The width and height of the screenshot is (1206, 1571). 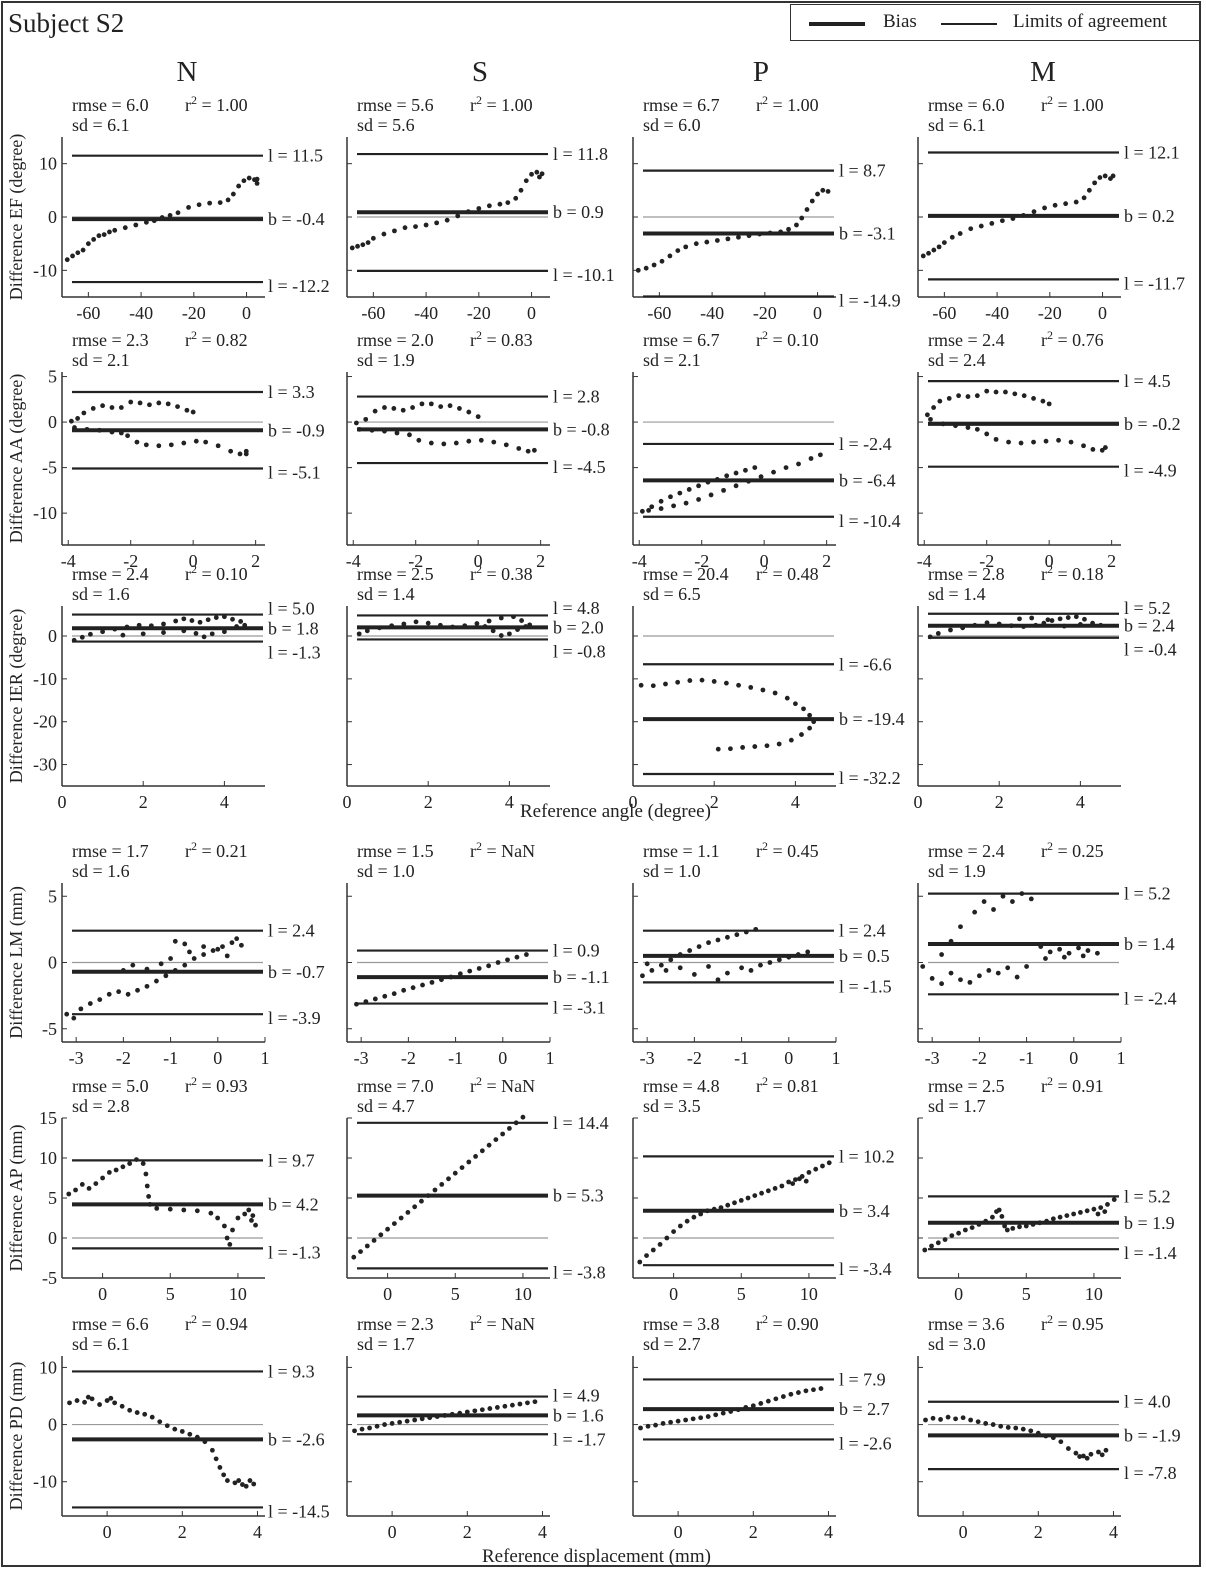 I want to click on x-tick-label: -1, so click(x=1026, y=1058).